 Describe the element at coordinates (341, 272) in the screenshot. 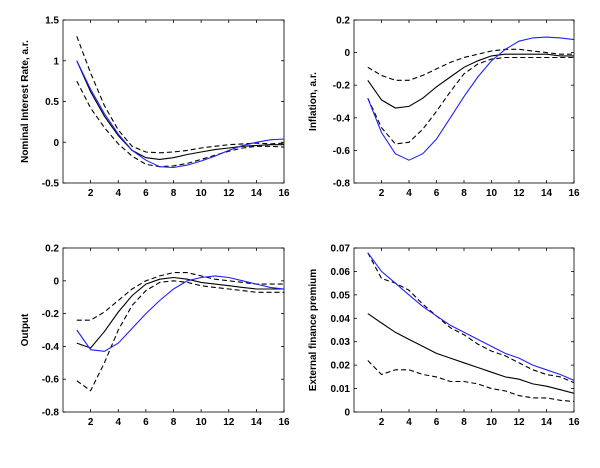

I see `y-tick-label: 0.06` at that location.